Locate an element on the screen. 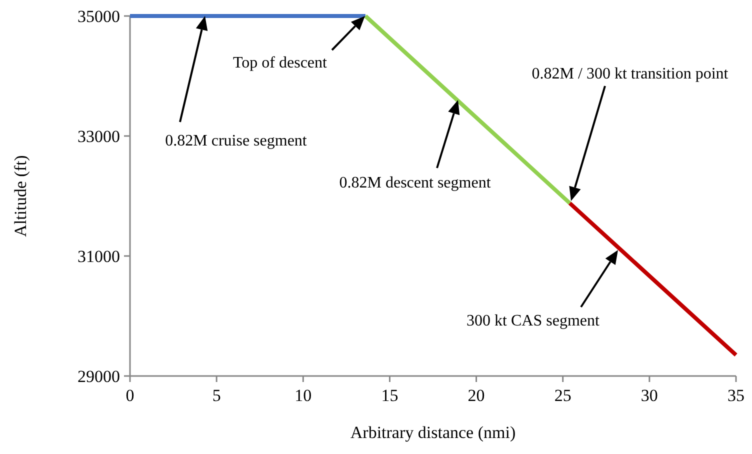 The height and width of the screenshot is (454, 752). x-tick-label: 30 is located at coordinates (649, 395).